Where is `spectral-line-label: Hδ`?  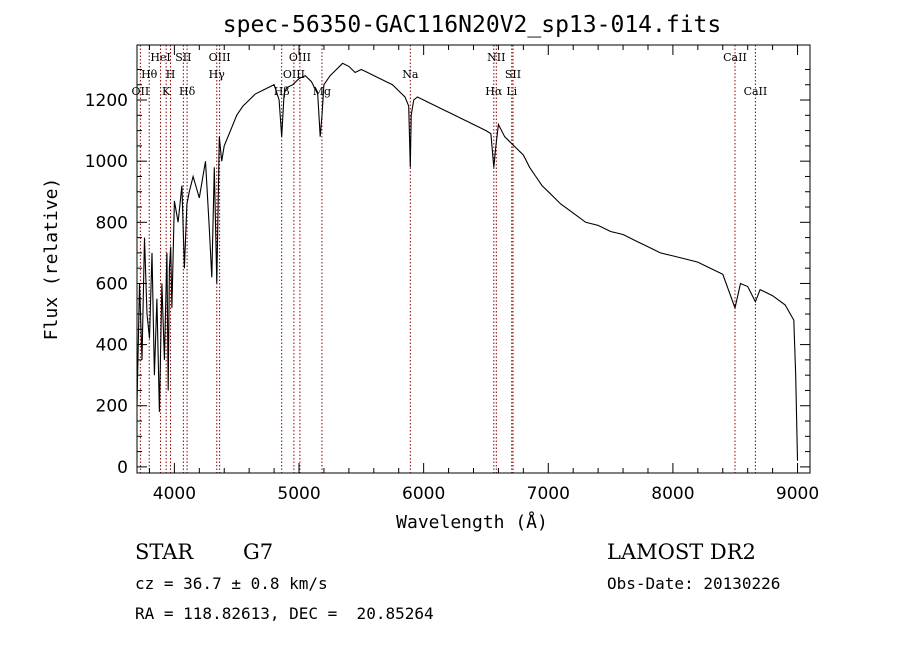 spectral-line-label: Hδ is located at coordinates (187, 91).